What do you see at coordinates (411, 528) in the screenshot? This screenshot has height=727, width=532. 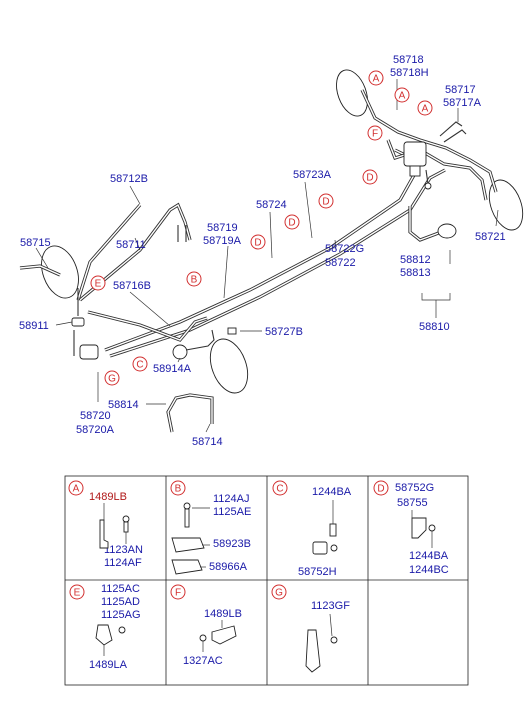 I see `detail-box-D: D 58752G 58755 1244BA 1244BC` at bounding box center [411, 528].